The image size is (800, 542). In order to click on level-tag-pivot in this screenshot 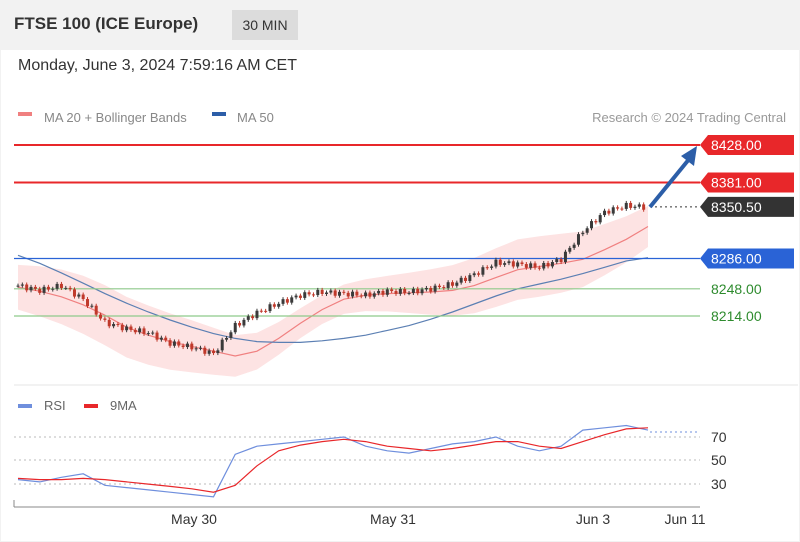, I will do `click(747, 258)`.